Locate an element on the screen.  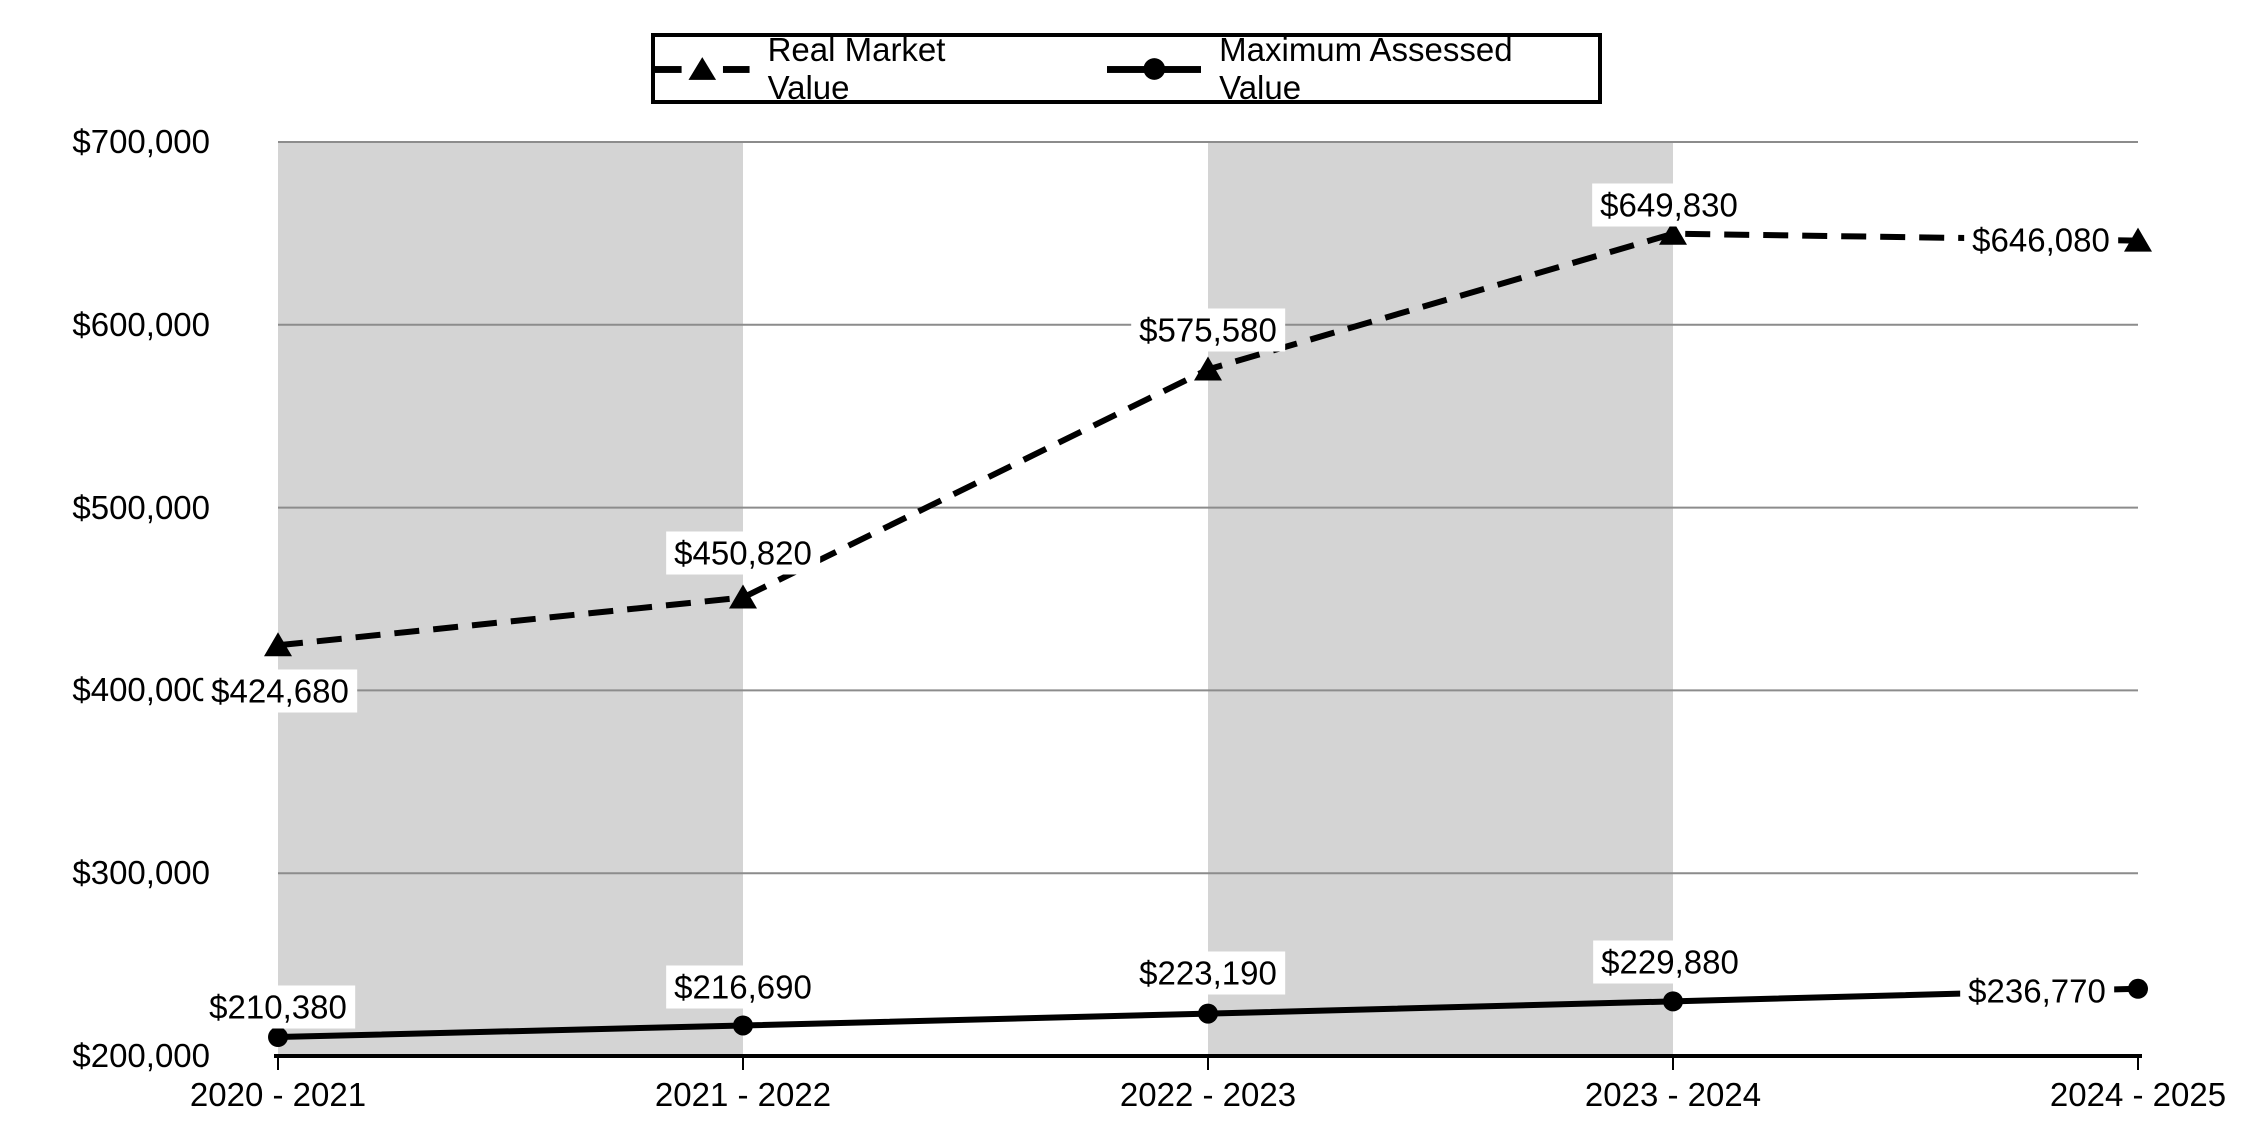
y-axis-tick-label: $200,000 is located at coordinates (141, 1055).